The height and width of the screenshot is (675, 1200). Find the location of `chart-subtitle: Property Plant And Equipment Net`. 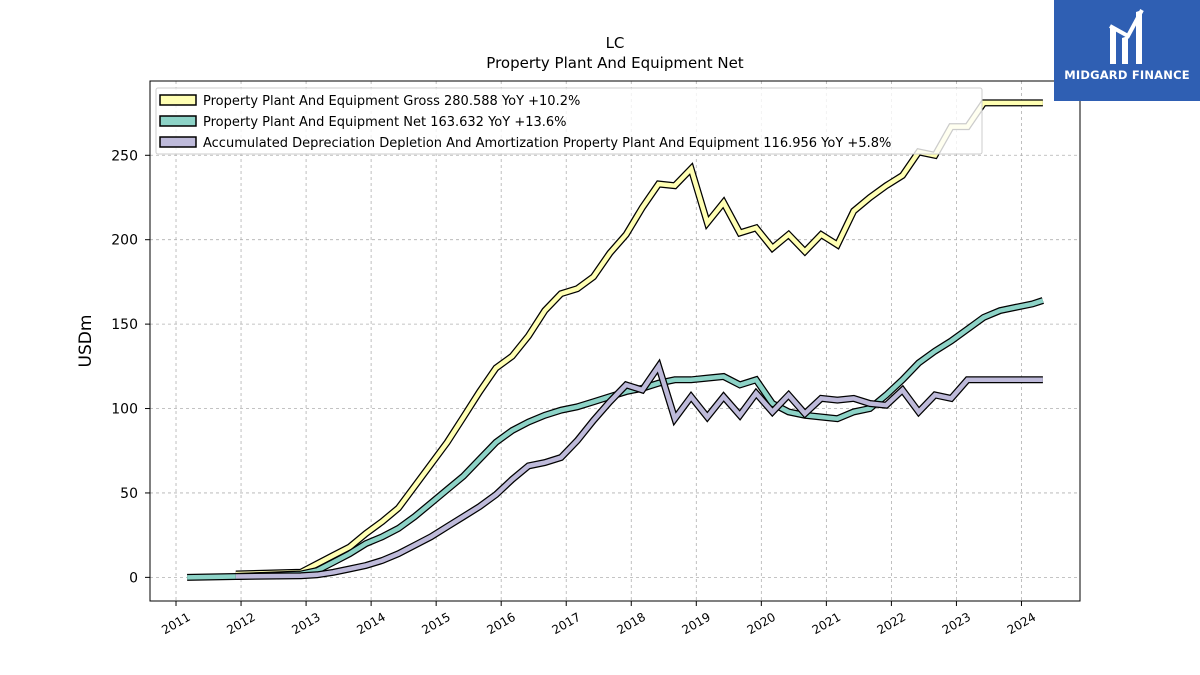

chart-subtitle: Property Plant And Equipment Net is located at coordinates (614, 63).